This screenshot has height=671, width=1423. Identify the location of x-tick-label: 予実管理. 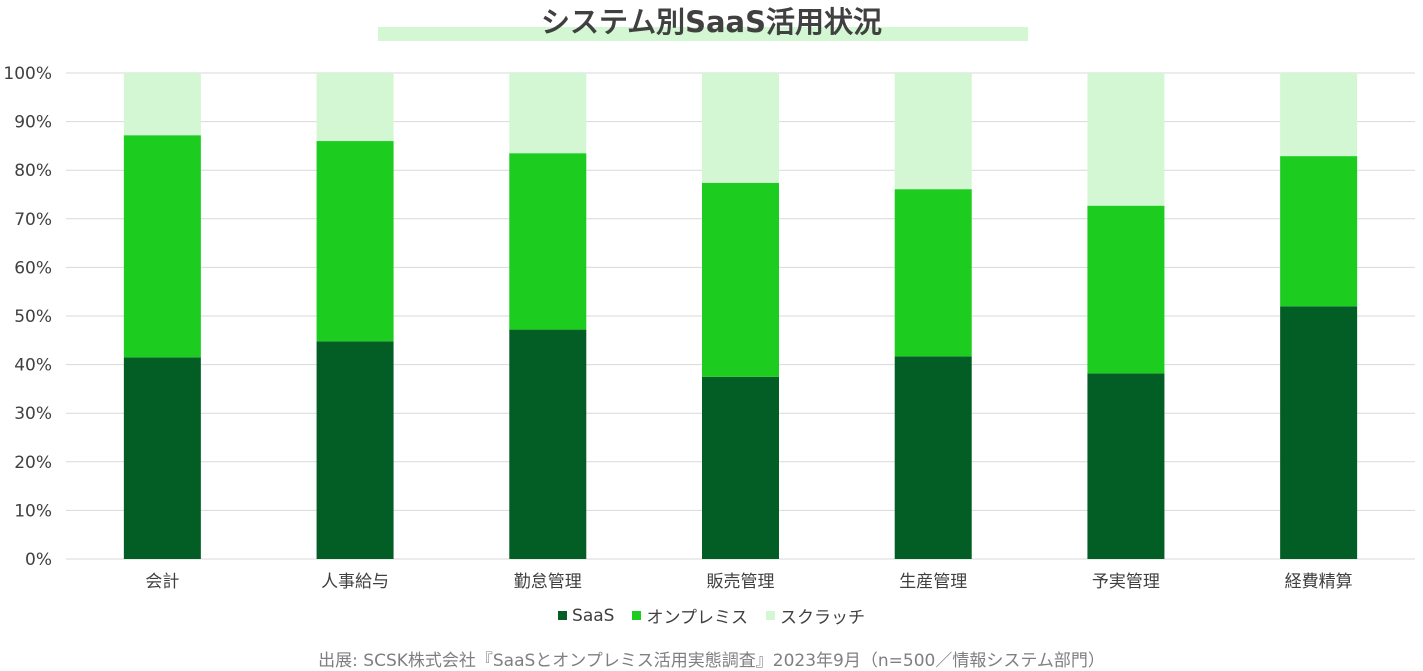
(1126, 582).